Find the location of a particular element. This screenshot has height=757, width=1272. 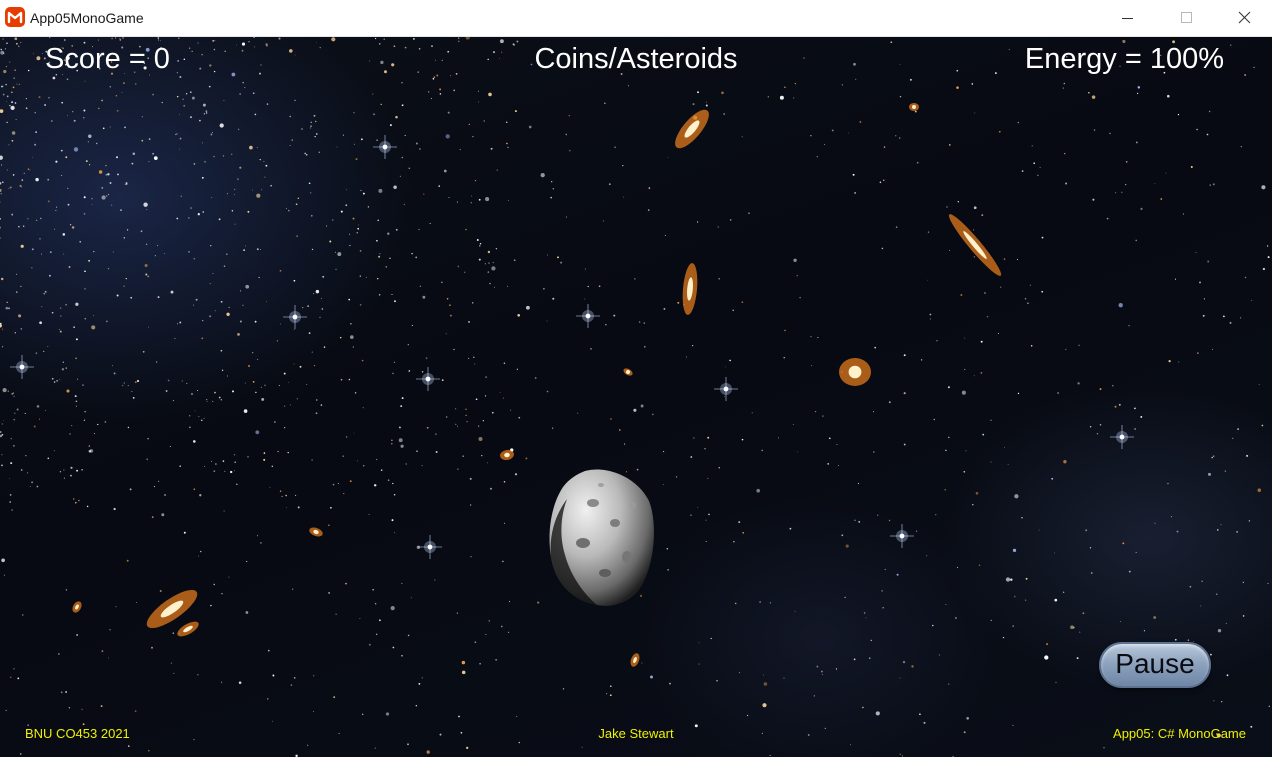

flare-star is located at coordinates (428, 379).